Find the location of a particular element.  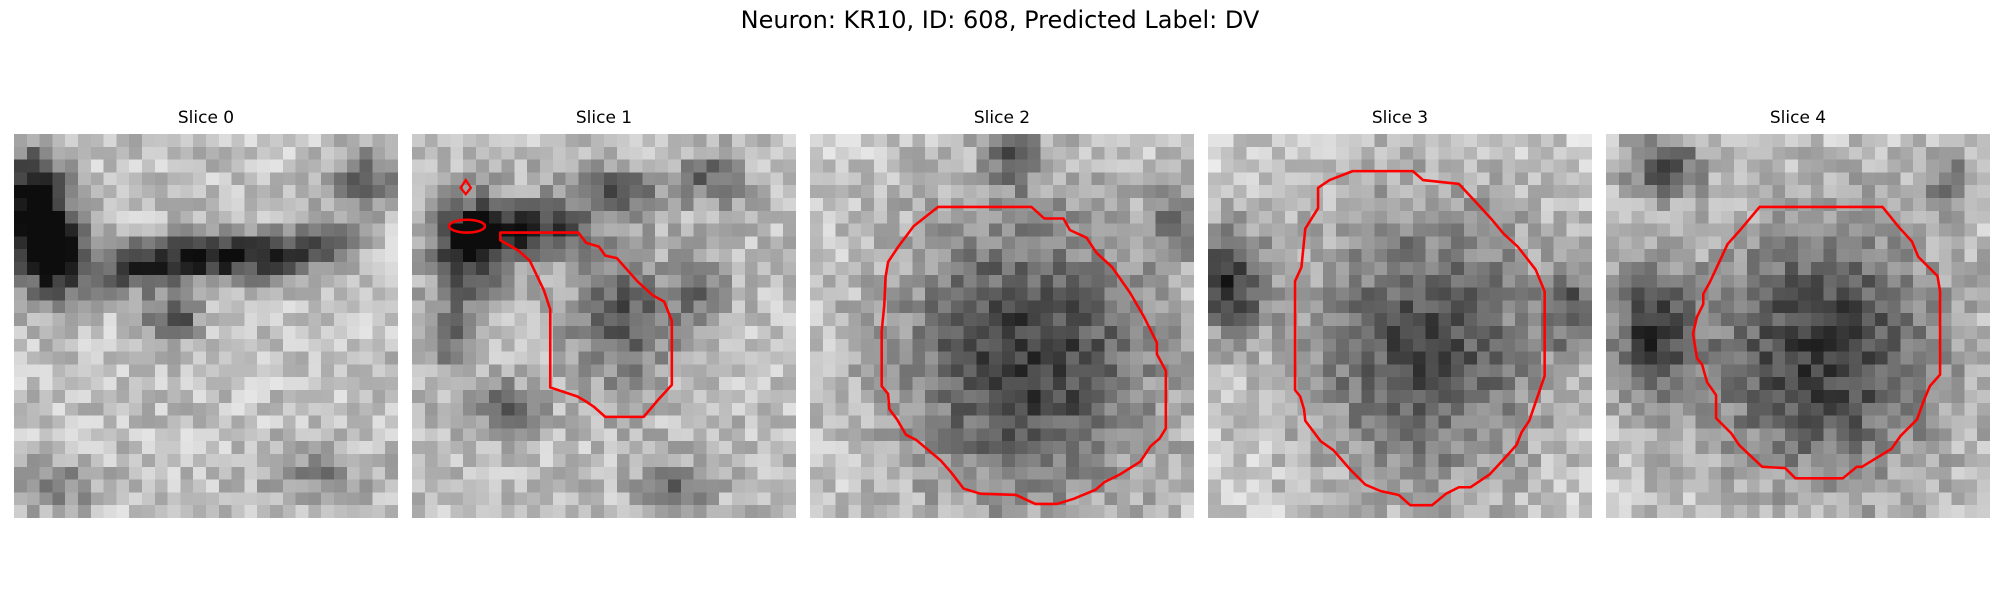

slice-title: Slice 1 is located at coordinates (604, 118).